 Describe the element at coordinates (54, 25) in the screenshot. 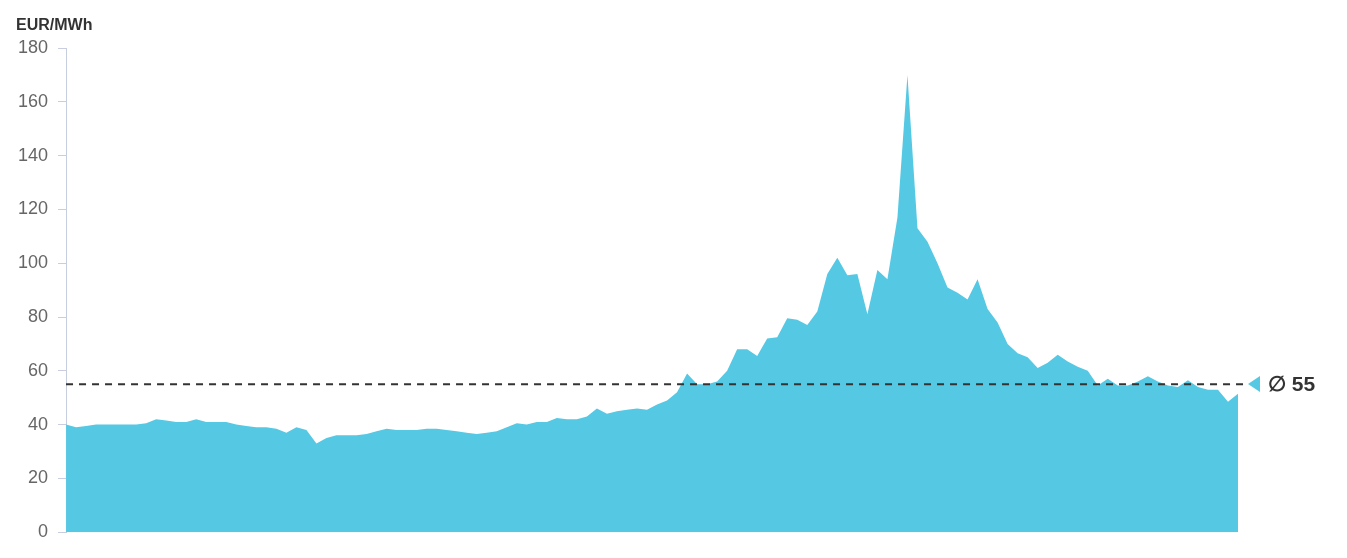

I see `y-axis-title: EUR/MWh` at that location.